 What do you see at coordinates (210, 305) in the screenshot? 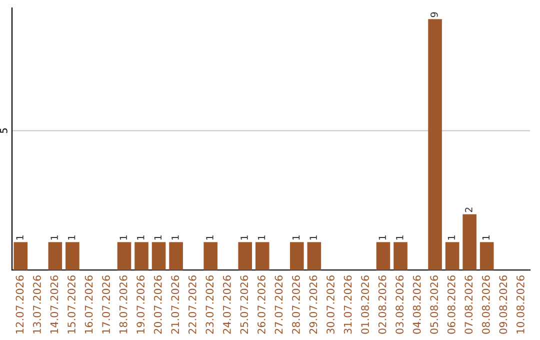
I see `x-tick-label: 23.07.2026` at bounding box center [210, 305].